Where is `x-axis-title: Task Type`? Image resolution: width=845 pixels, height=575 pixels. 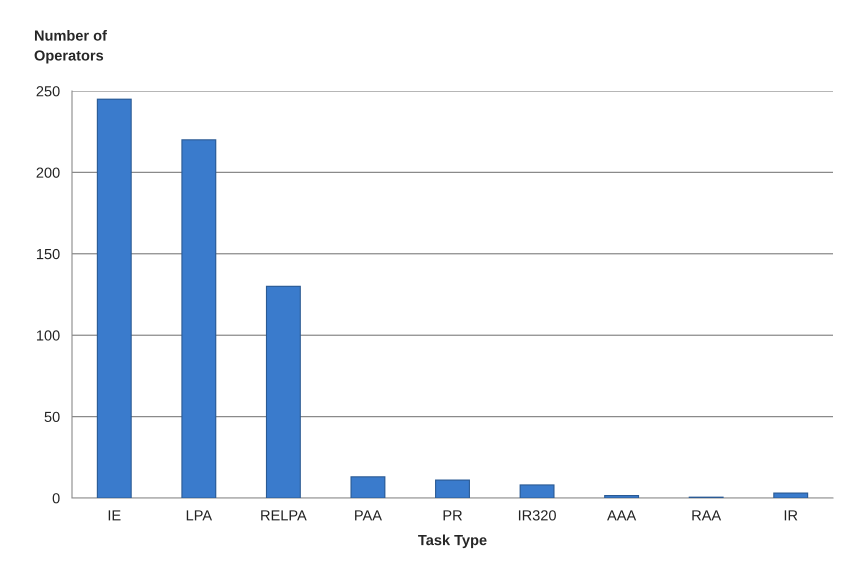 x-axis-title: Task Type is located at coordinates (452, 541).